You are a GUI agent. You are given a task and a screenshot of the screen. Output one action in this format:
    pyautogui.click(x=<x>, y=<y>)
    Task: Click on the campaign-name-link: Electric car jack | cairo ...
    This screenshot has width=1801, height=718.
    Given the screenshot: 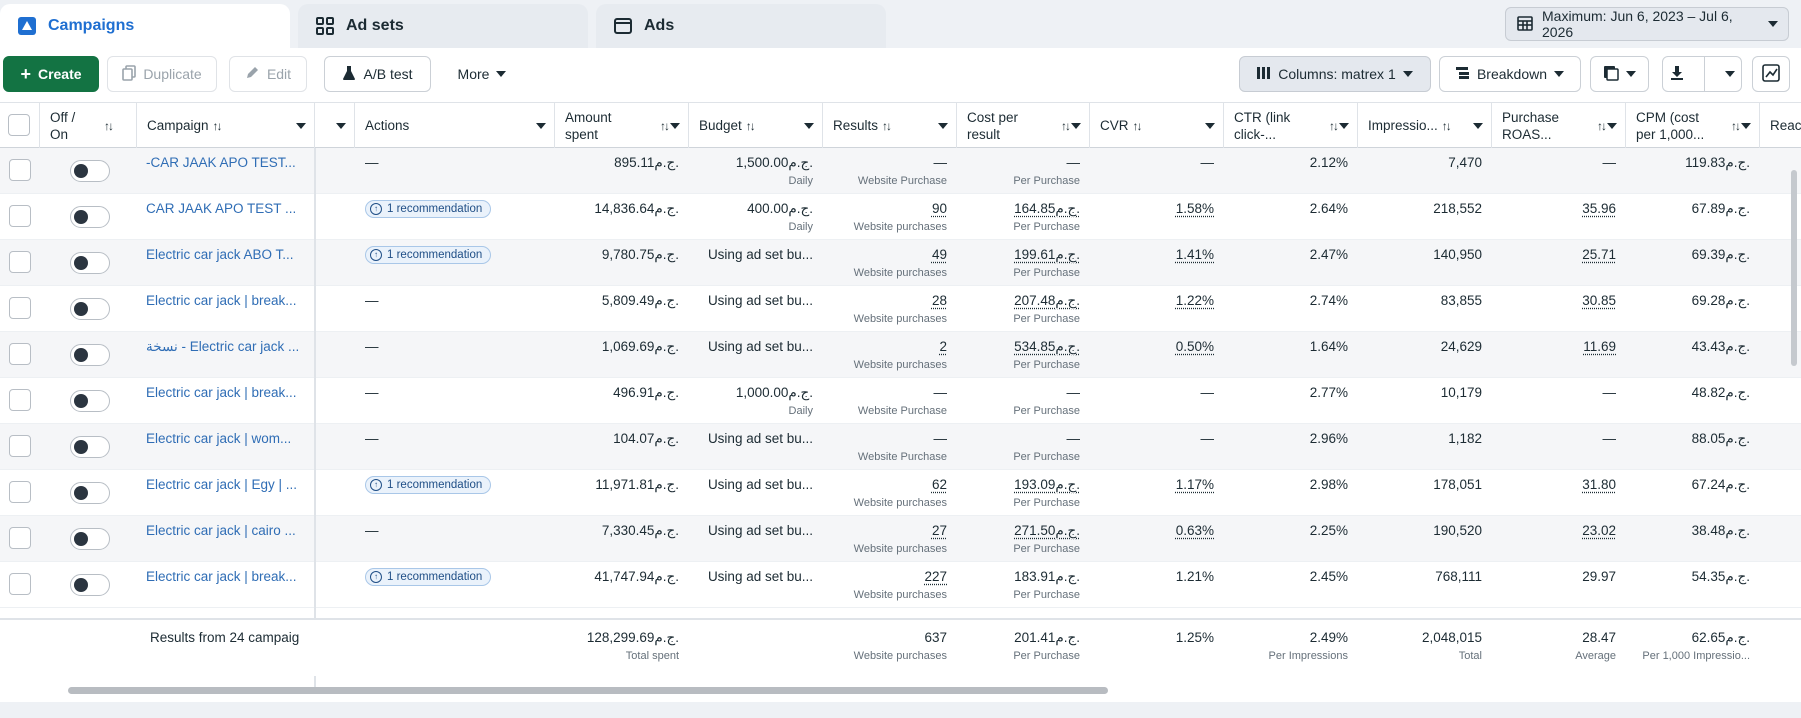 What is the action you would take?
    pyautogui.click(x=221, y=530)
    